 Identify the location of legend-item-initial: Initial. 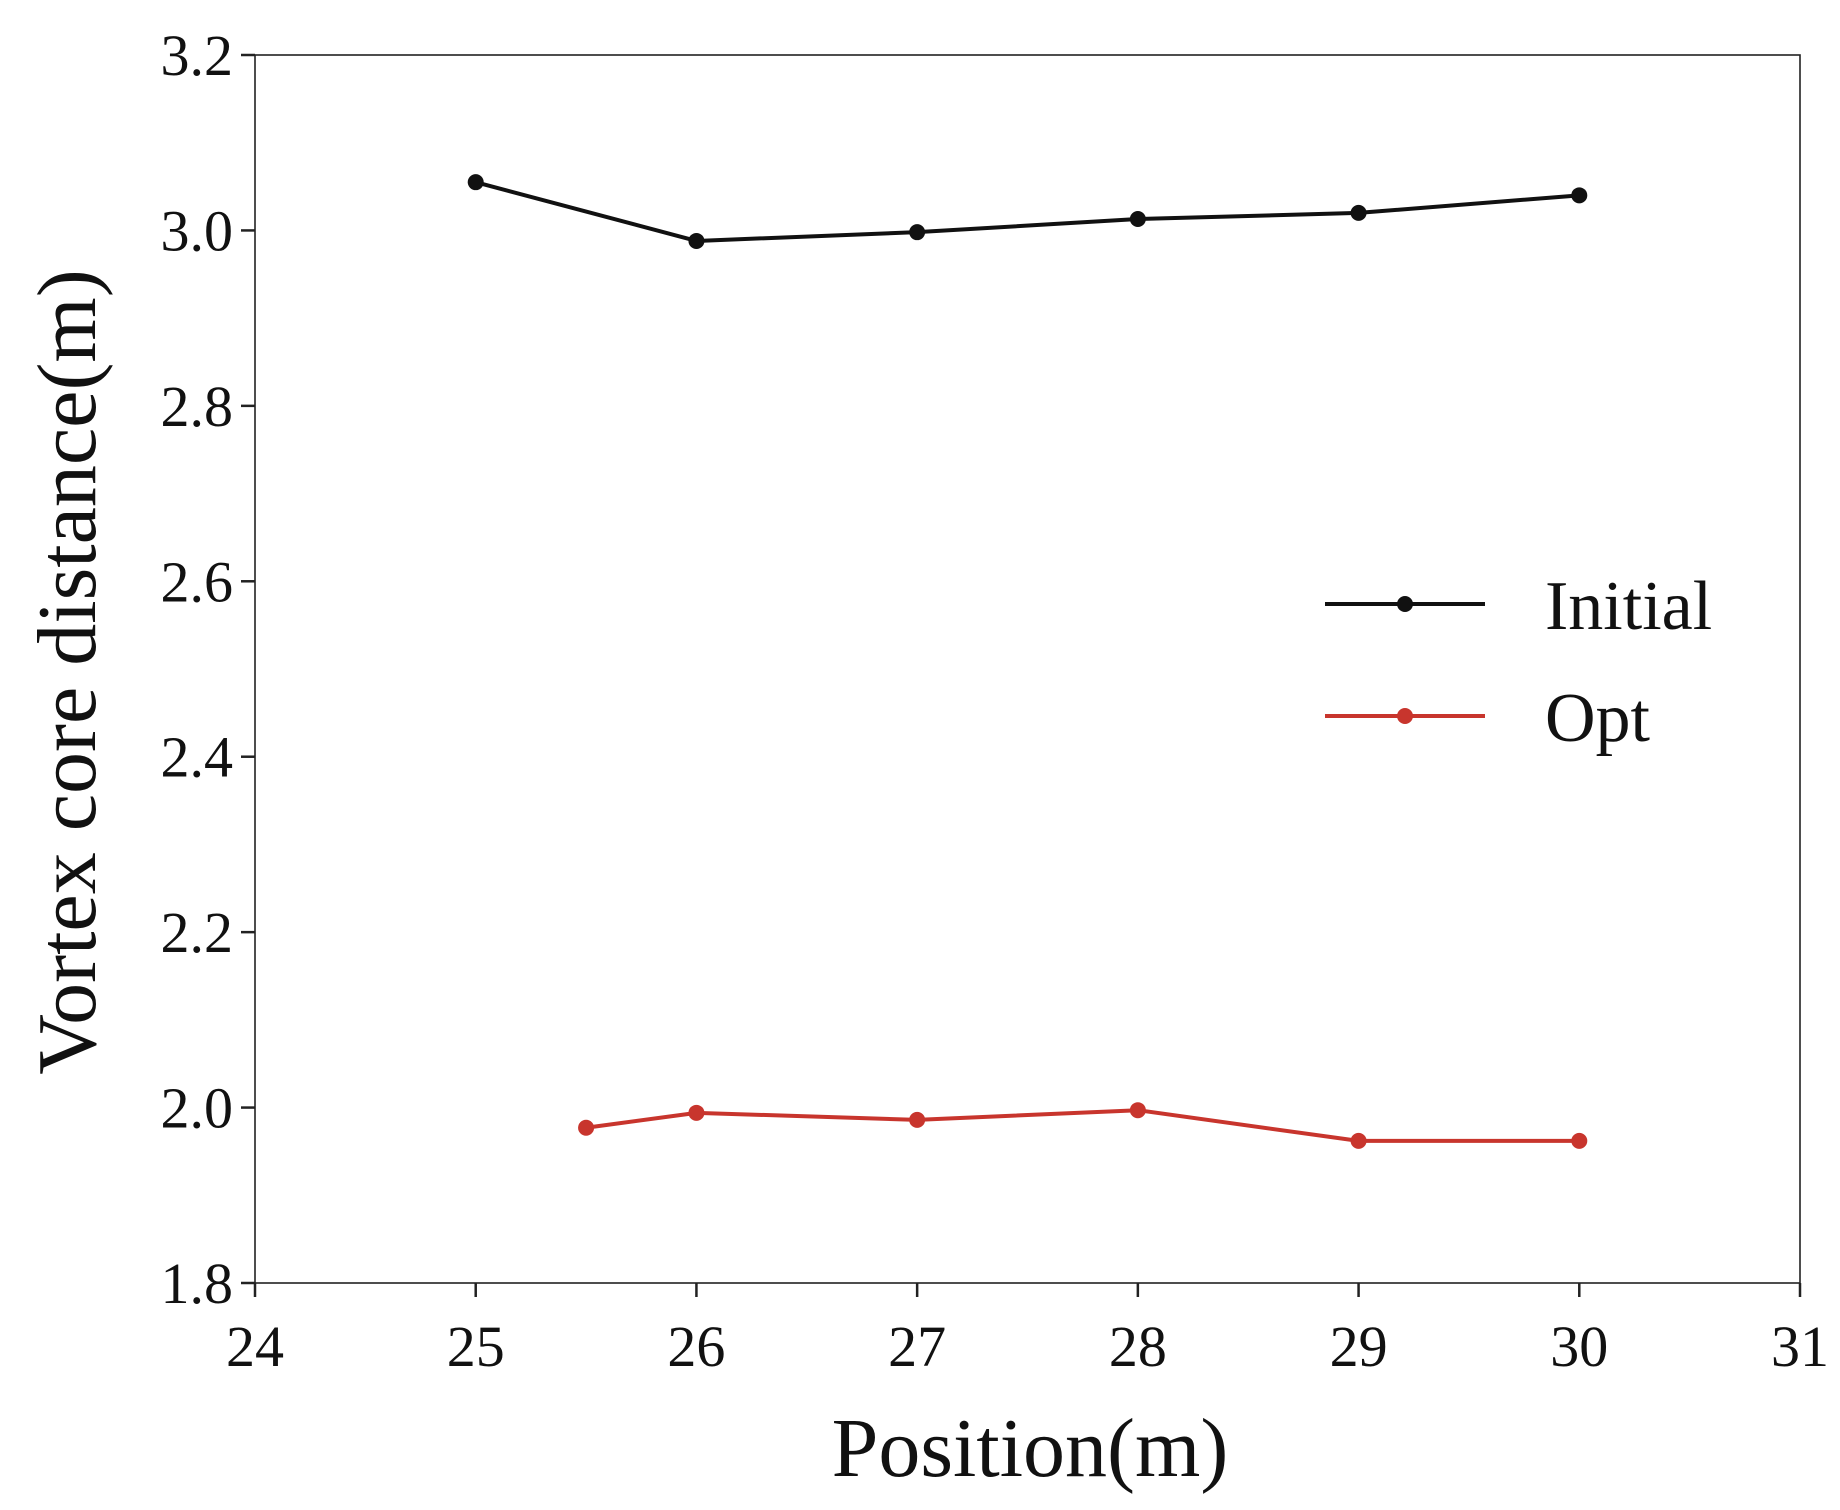
(1518, 606).